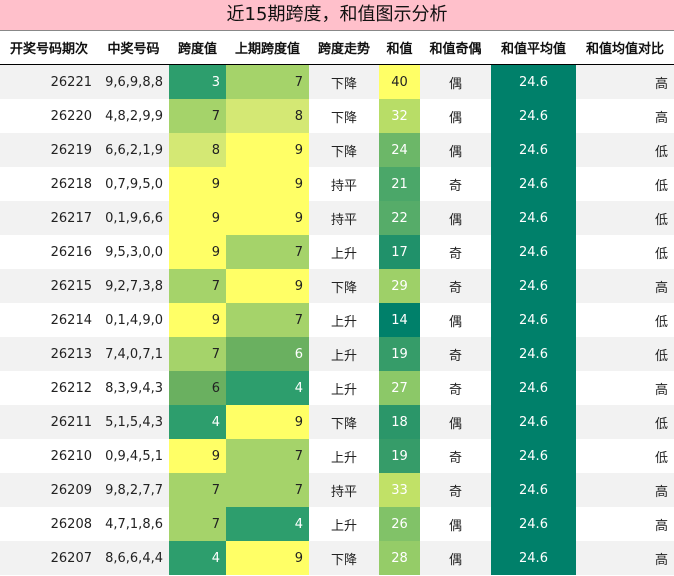  What do you see at coordinates (133, 558) in the screenshot?
I see `numbers-cell: 8,6,6,4,4` at bounding box center [133, 558].